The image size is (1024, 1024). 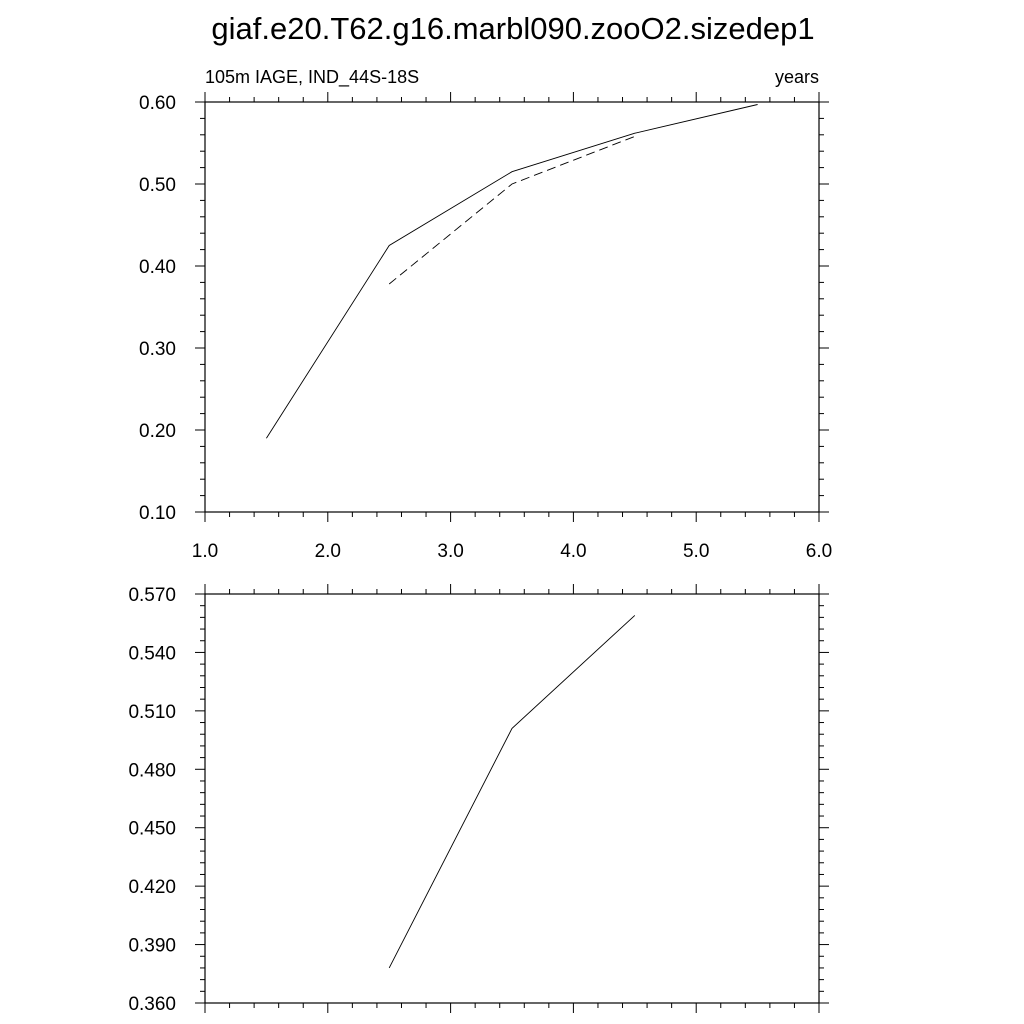 What do you see at coordinates (152, 653) in the screenshot?
I see `y-tick-label: 0.540` at bounding box center [152, 653].